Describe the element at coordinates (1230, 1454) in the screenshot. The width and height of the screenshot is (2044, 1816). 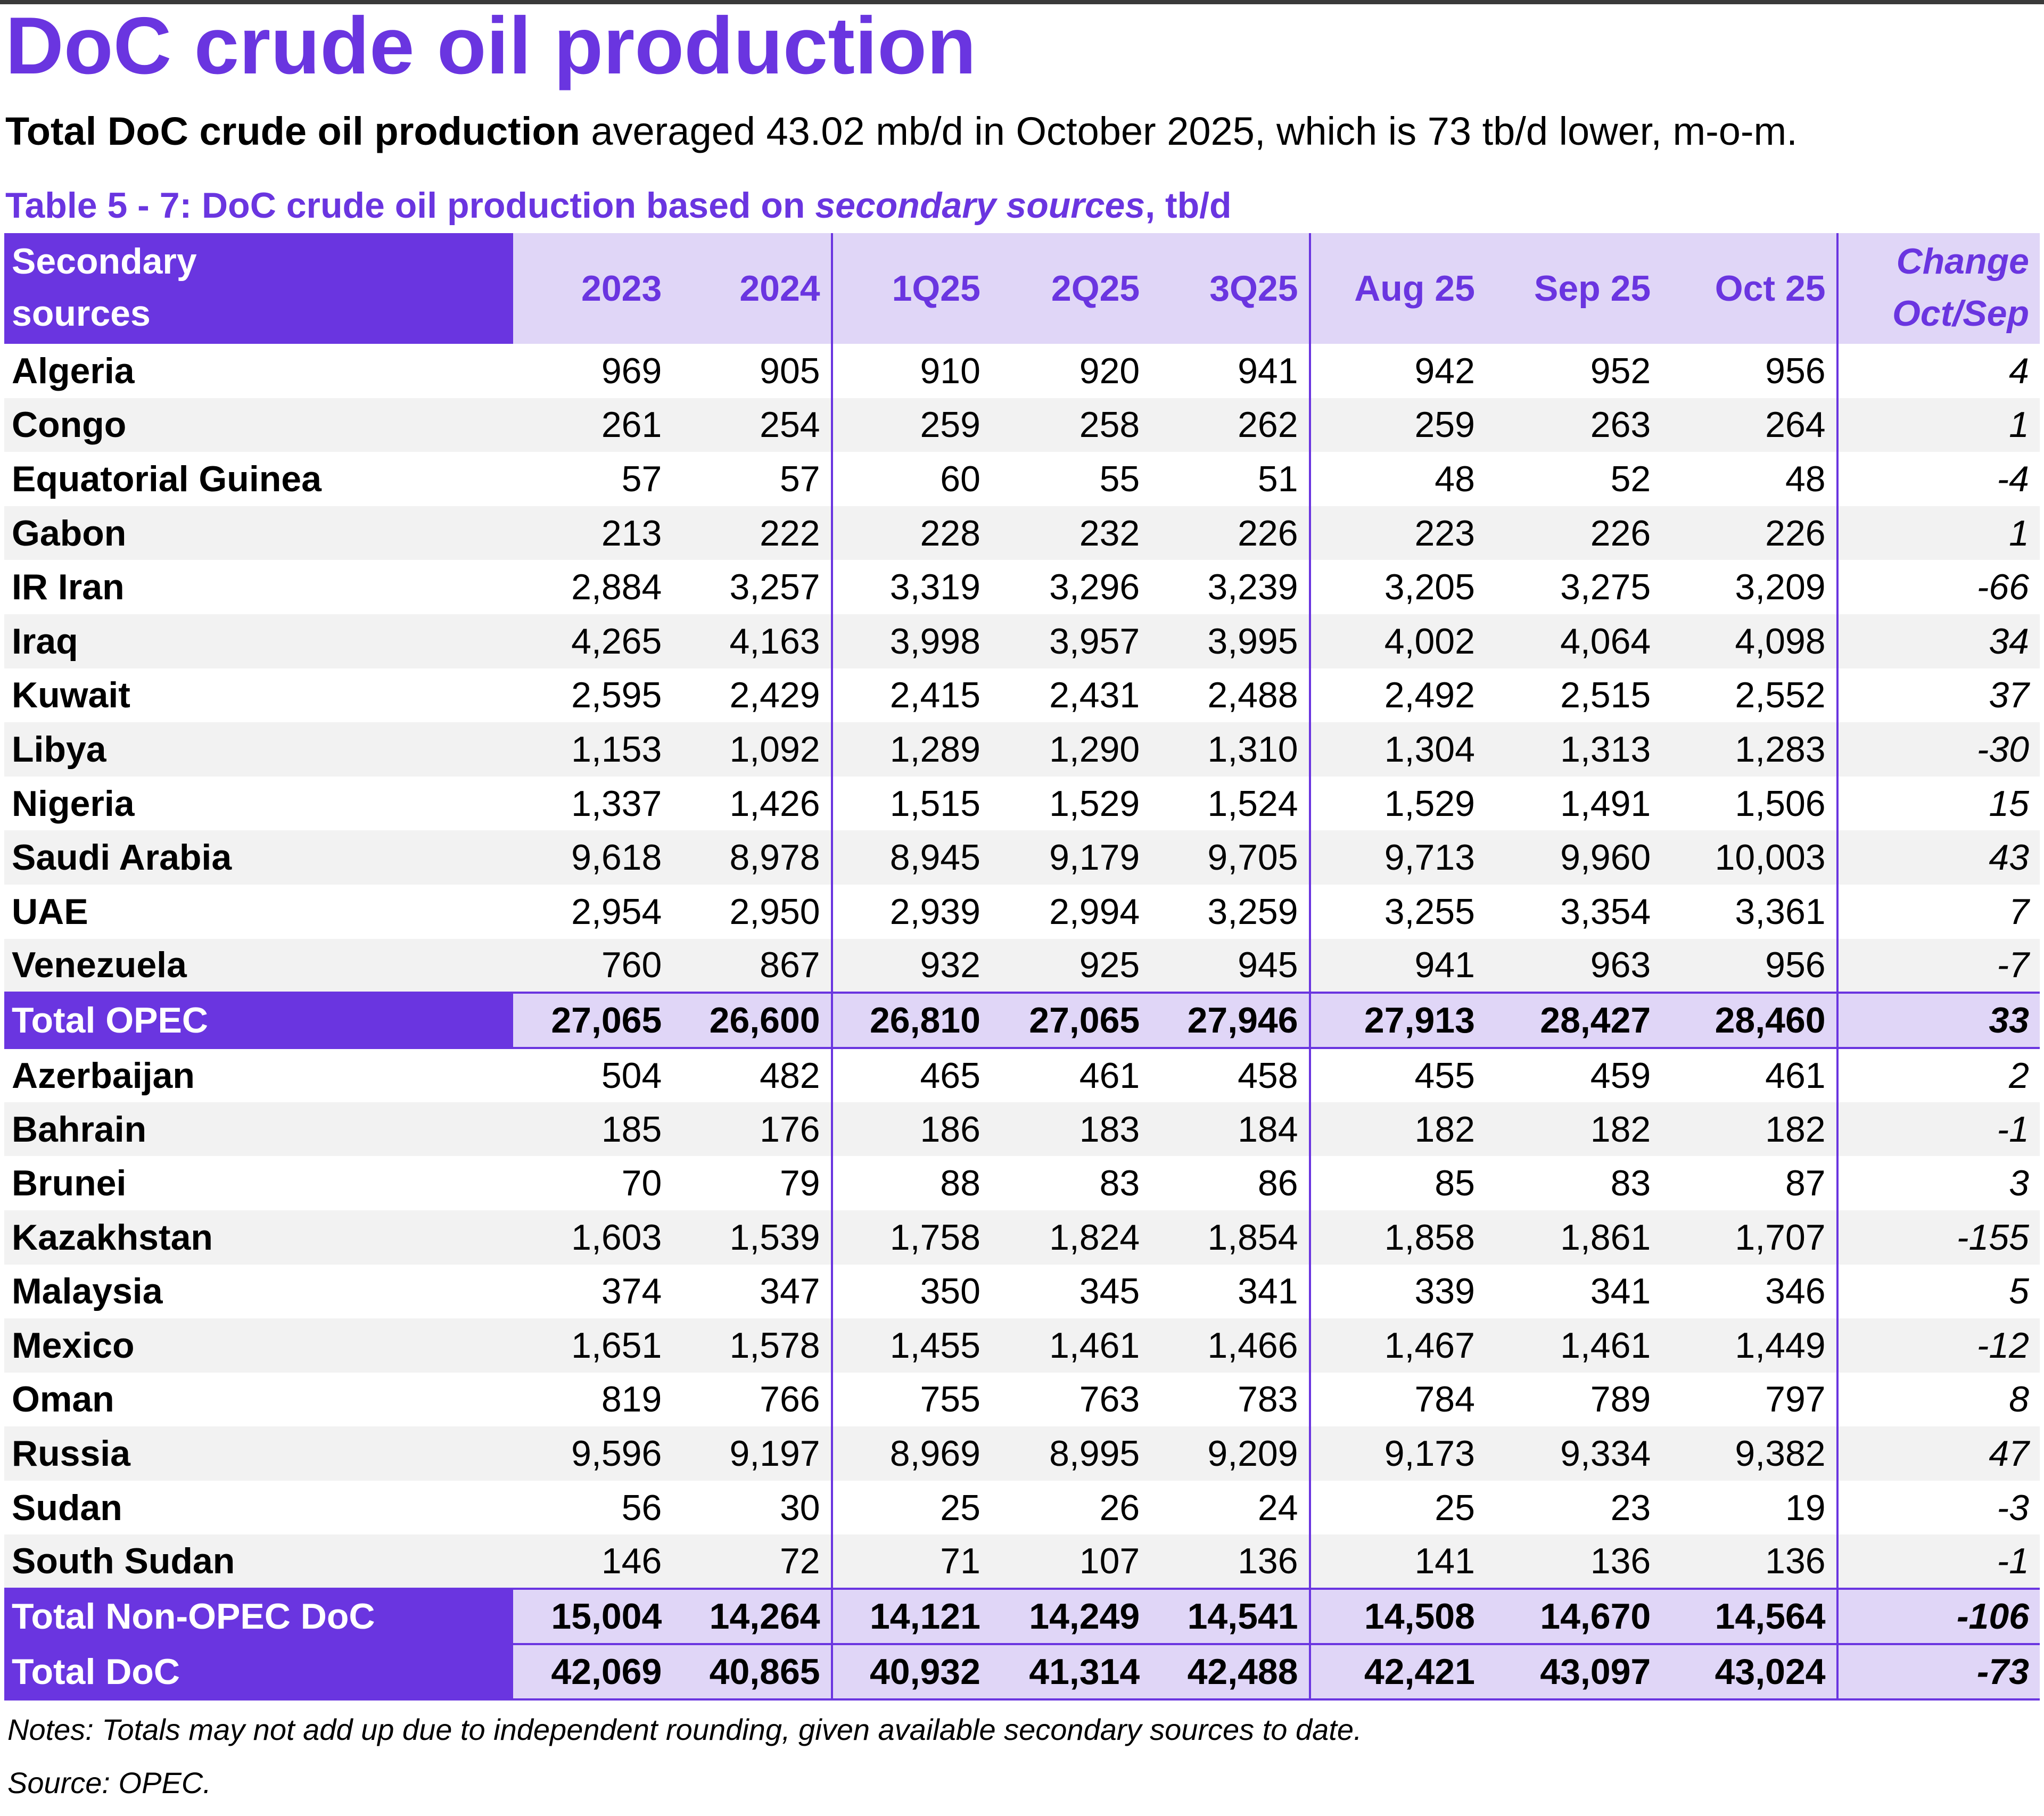
I see `cell-value: 9,209` at that location.